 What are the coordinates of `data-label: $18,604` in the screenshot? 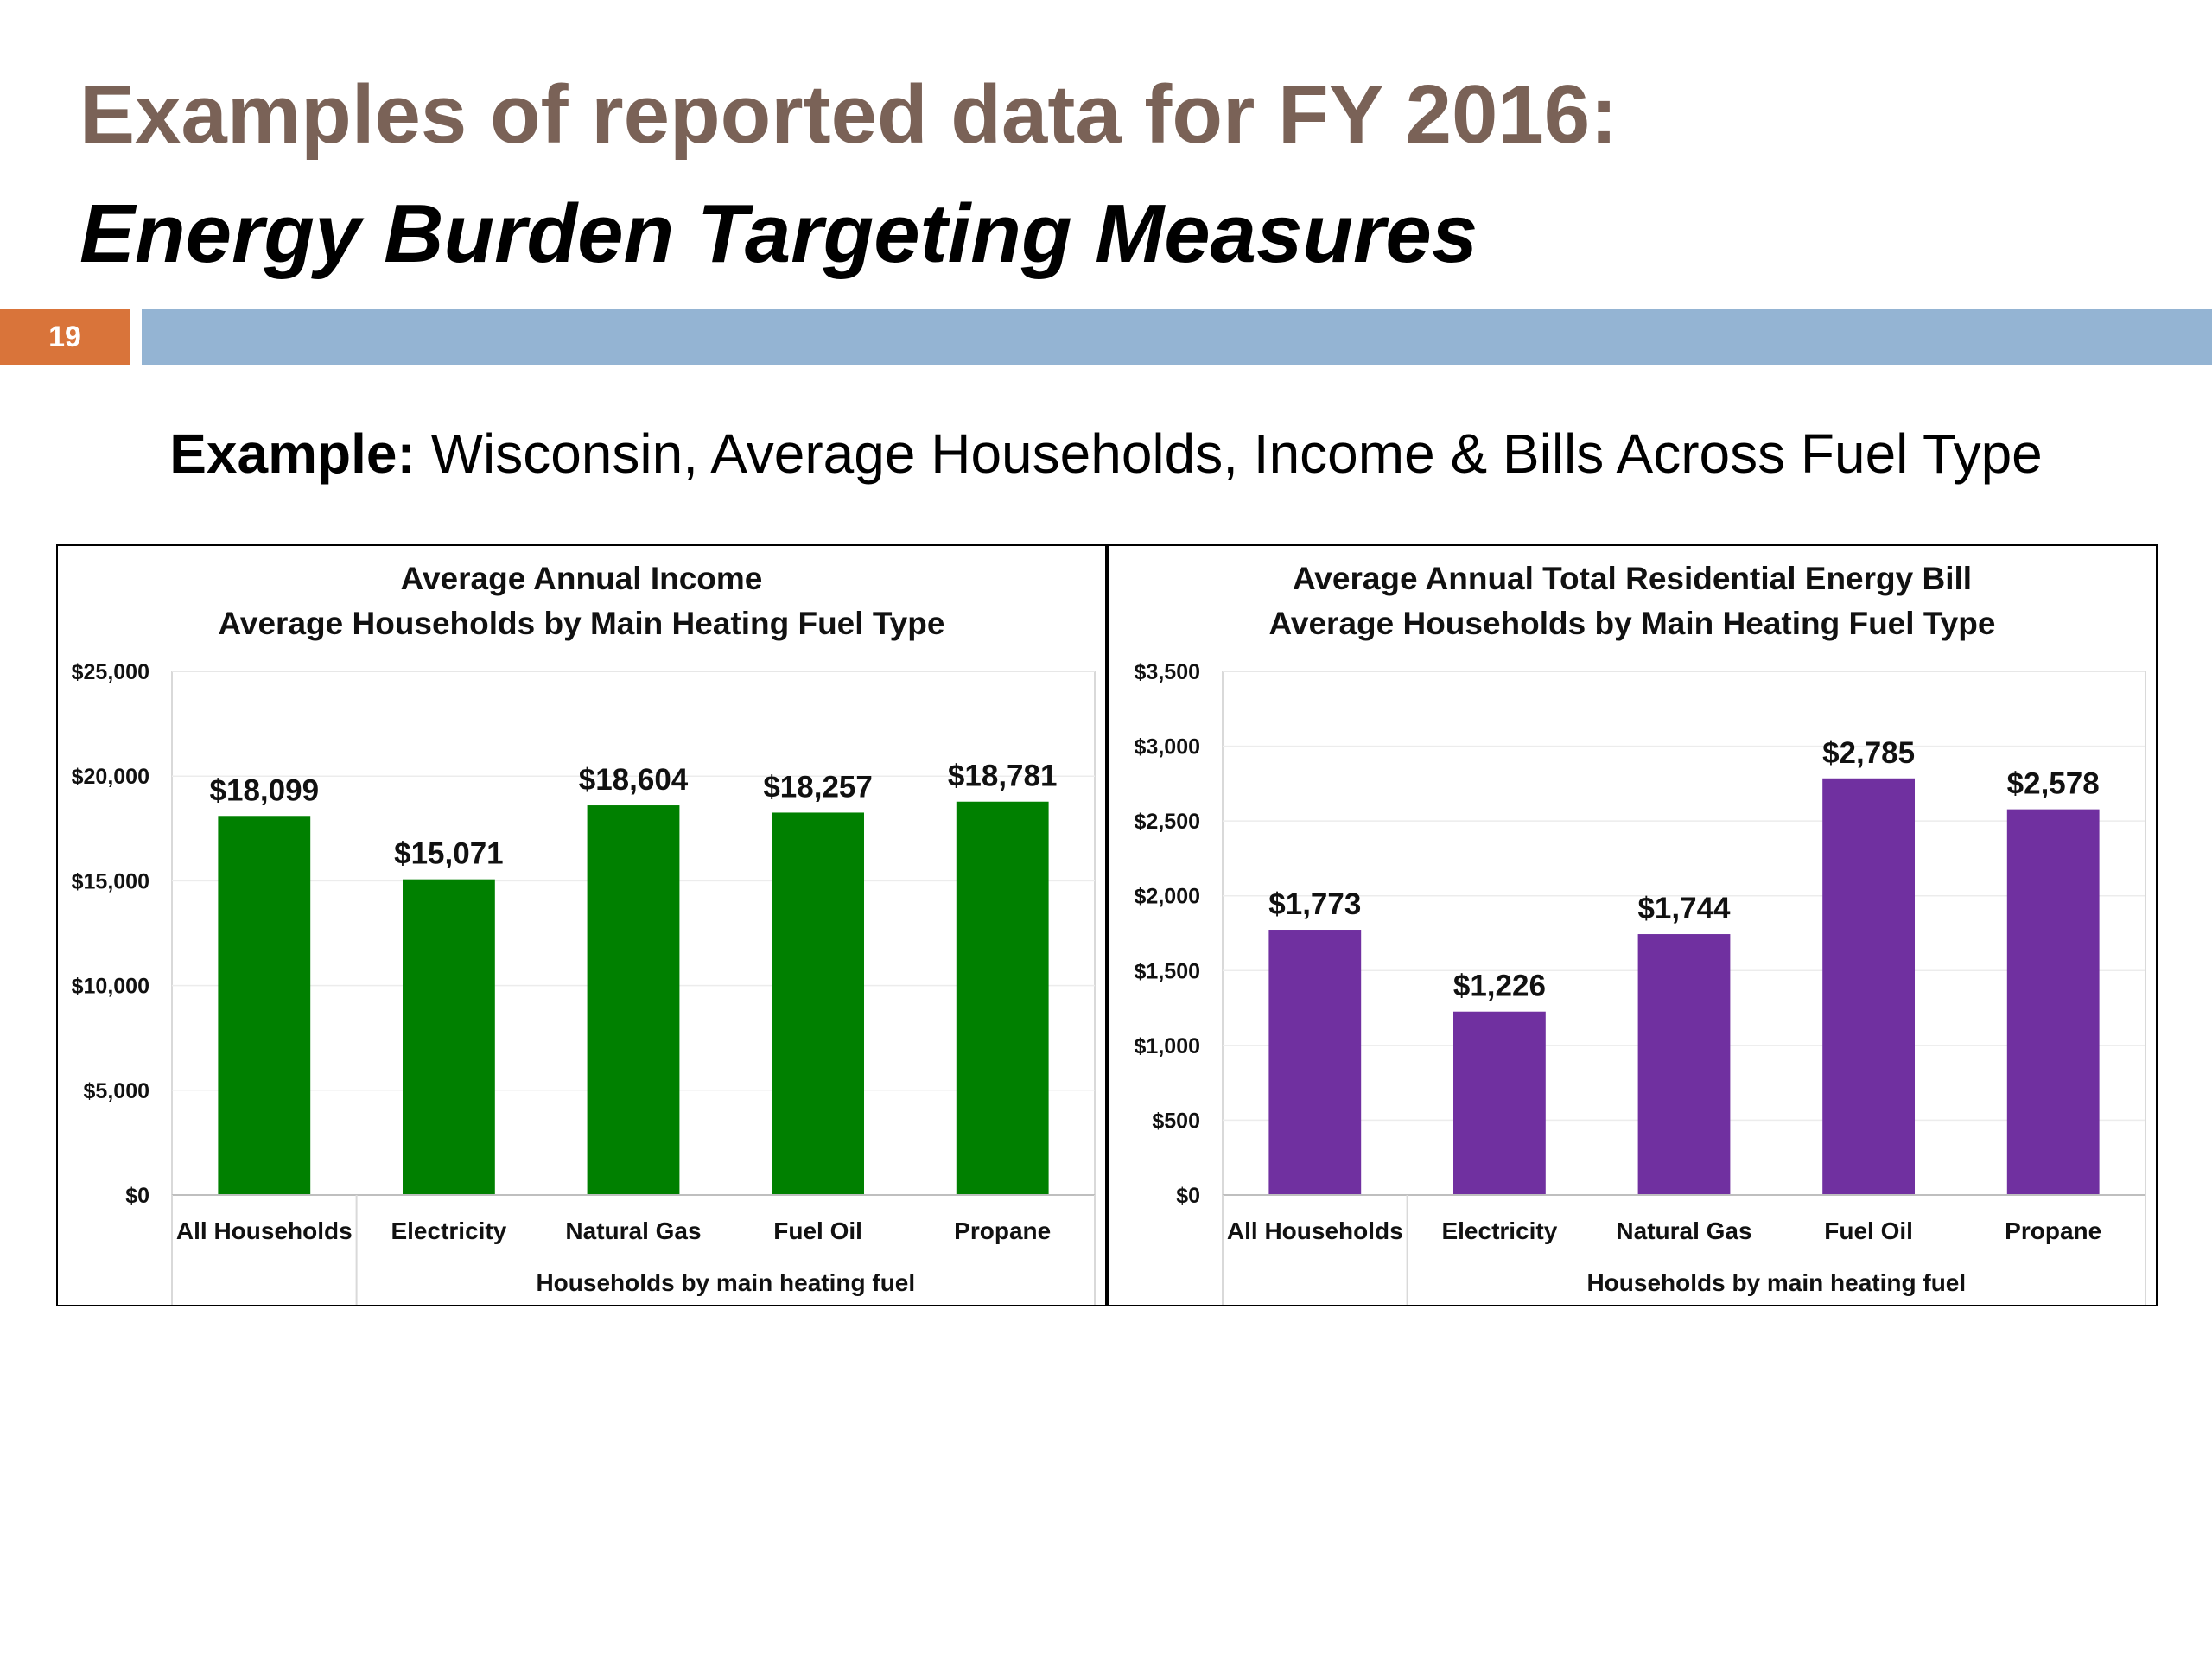 It's located at (634, 780).